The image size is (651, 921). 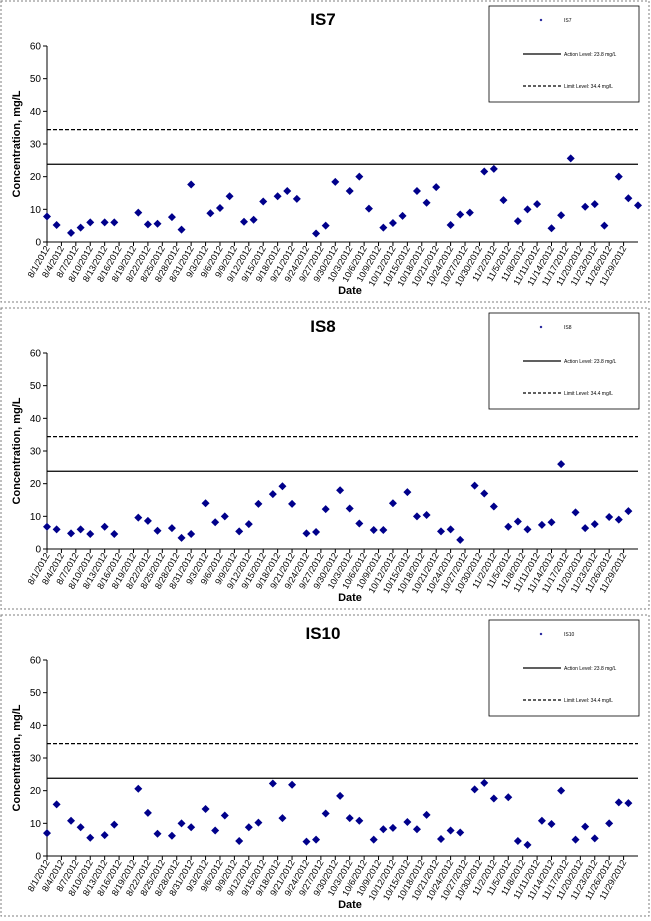 What do you see at coordinates (36, 759) in the screenshot?
I see `y-tick-label: 30` at bounding box center [36, 759].